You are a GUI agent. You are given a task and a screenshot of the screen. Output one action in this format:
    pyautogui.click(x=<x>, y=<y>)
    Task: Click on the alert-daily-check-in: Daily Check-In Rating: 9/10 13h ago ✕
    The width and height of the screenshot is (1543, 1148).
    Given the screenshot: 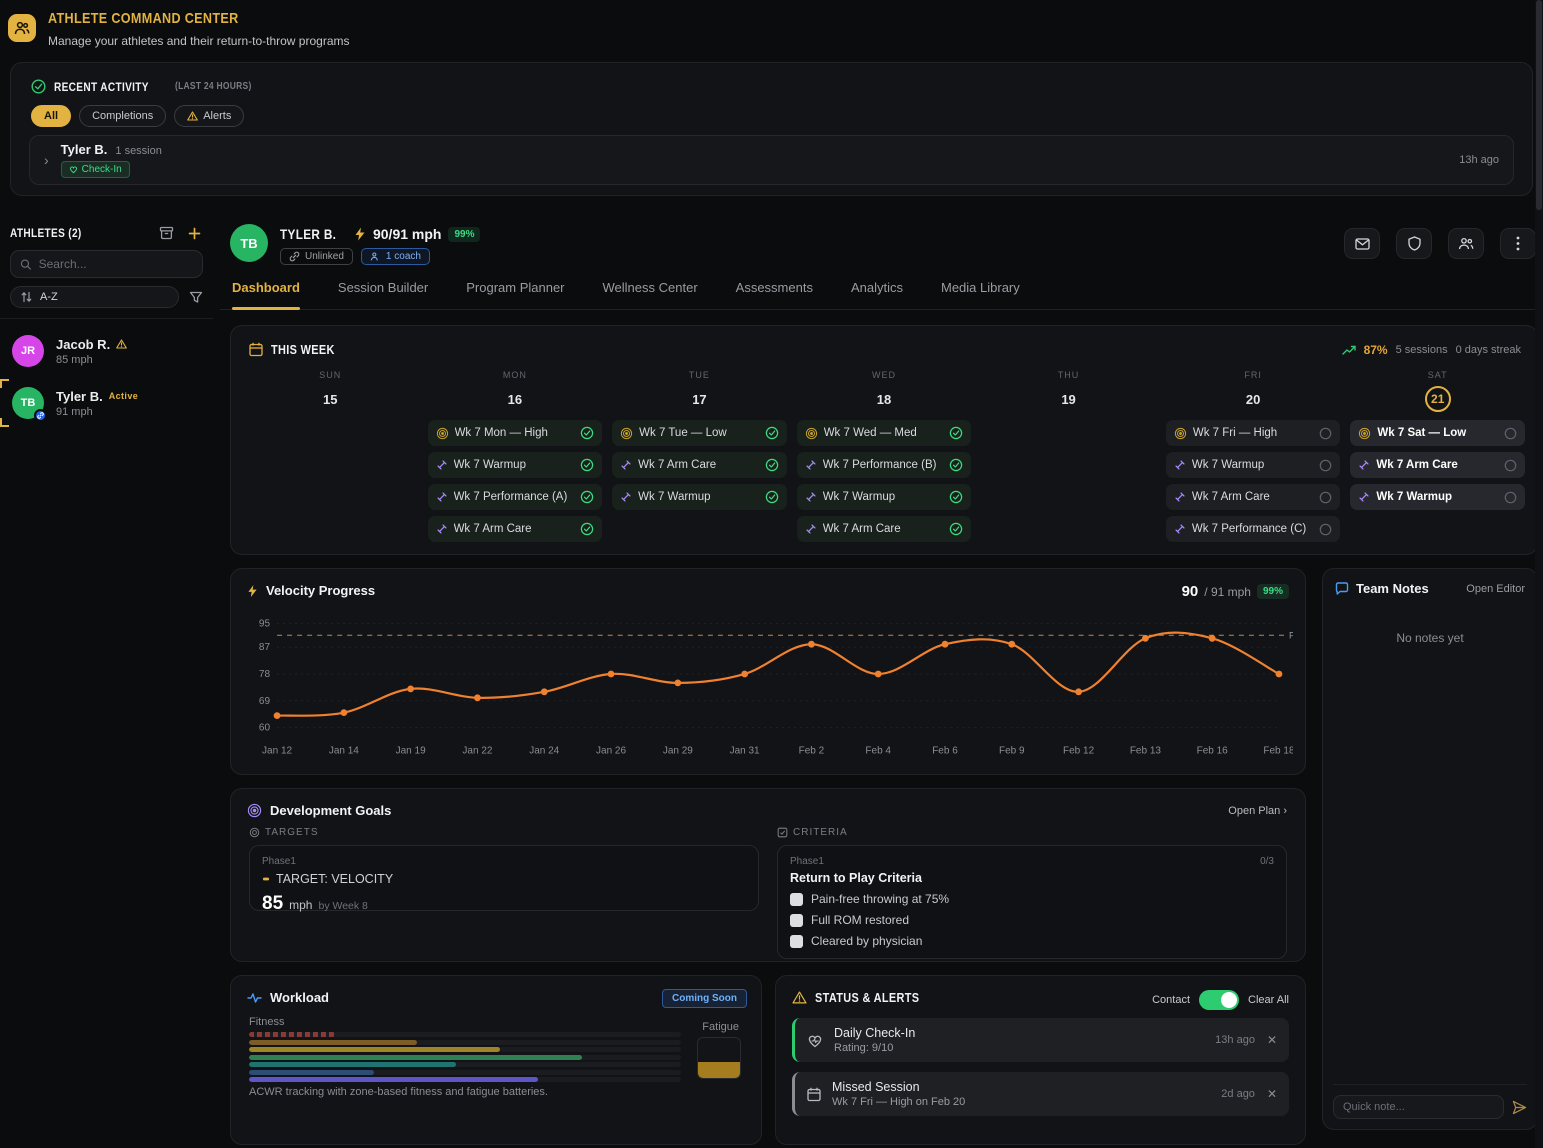 What is the action you would take?
    pyautogui.click(x=1040, y=1040)
    